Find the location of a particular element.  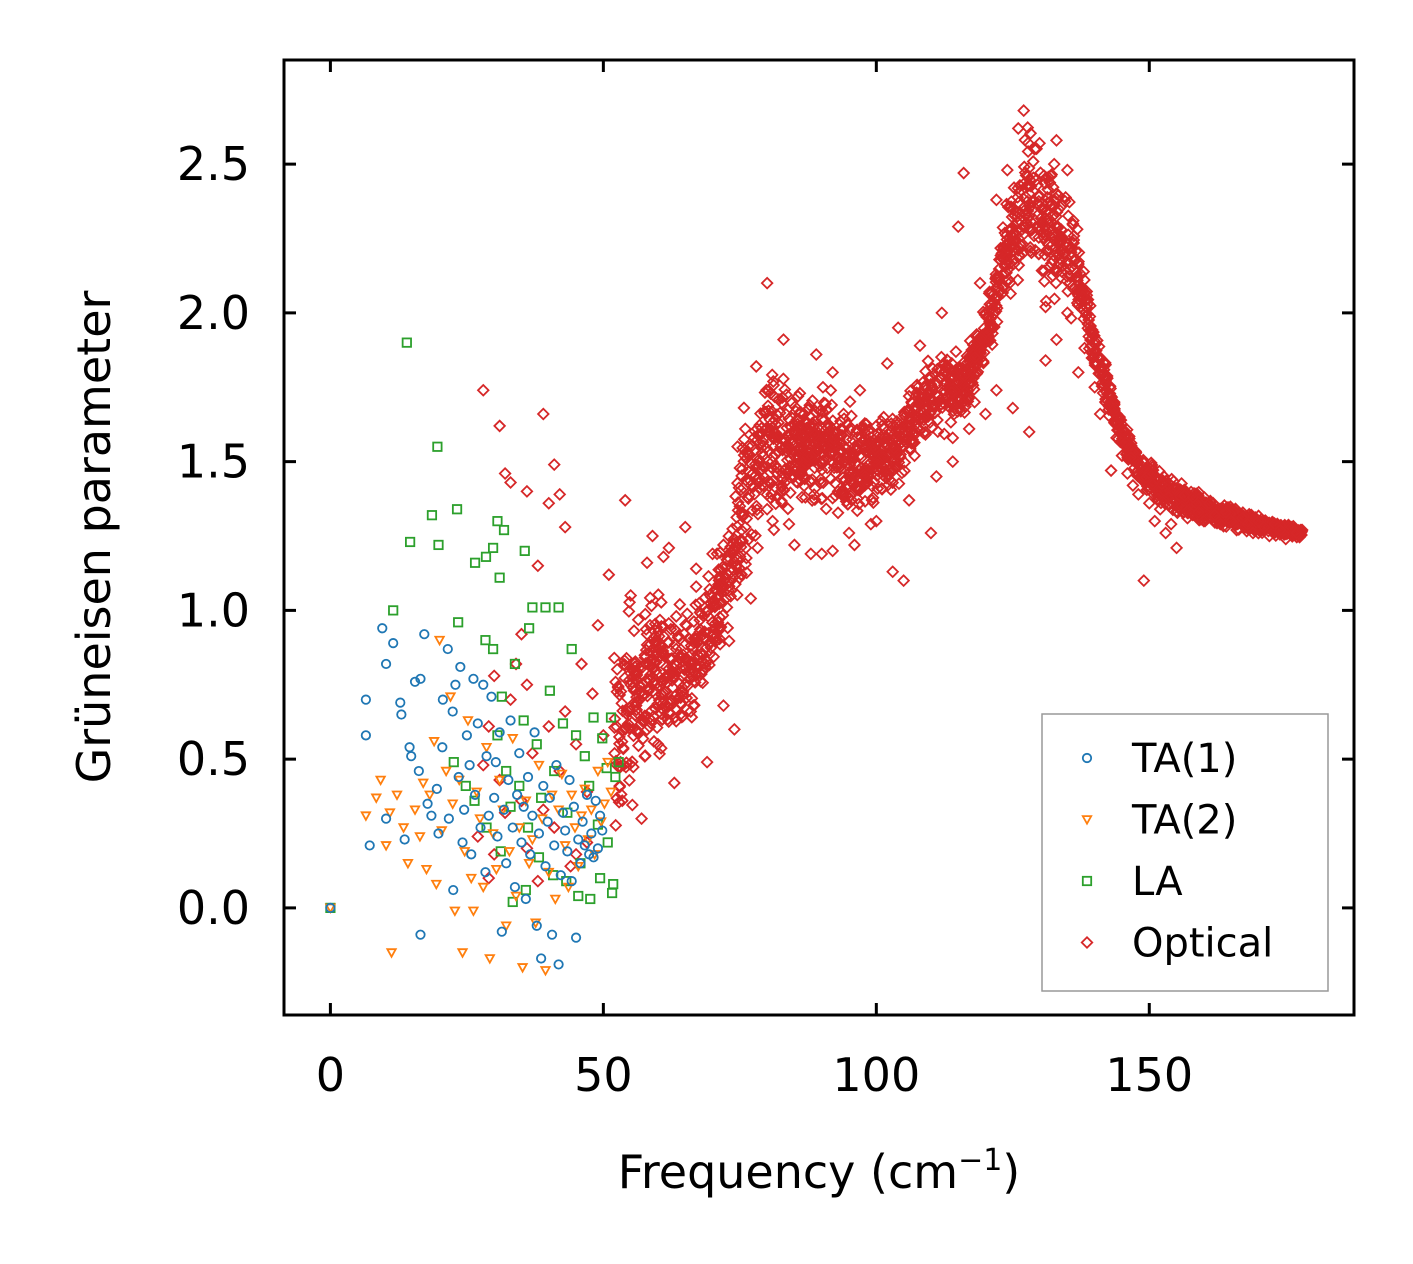

y-tick-label: 1.5 is located at coordinates (213, 462).